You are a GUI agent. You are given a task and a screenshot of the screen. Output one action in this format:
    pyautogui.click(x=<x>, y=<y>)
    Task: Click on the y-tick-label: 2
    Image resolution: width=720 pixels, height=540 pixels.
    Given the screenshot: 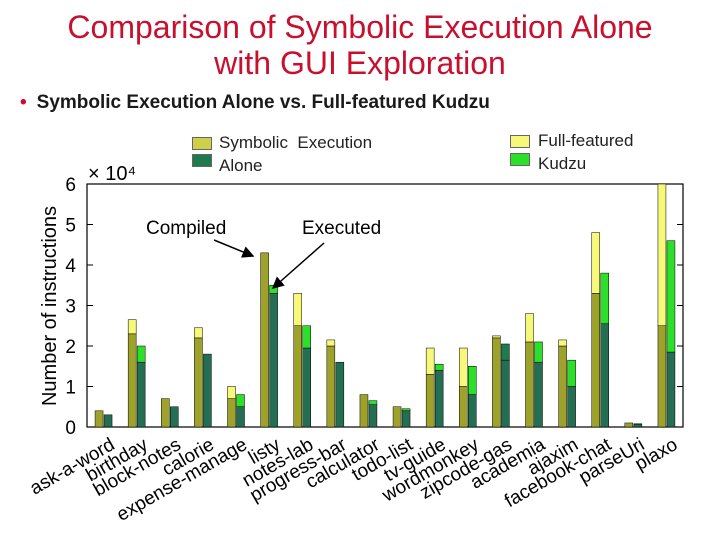 What is the action you would take?
    pyautogui.click(x=70, y=347)
    